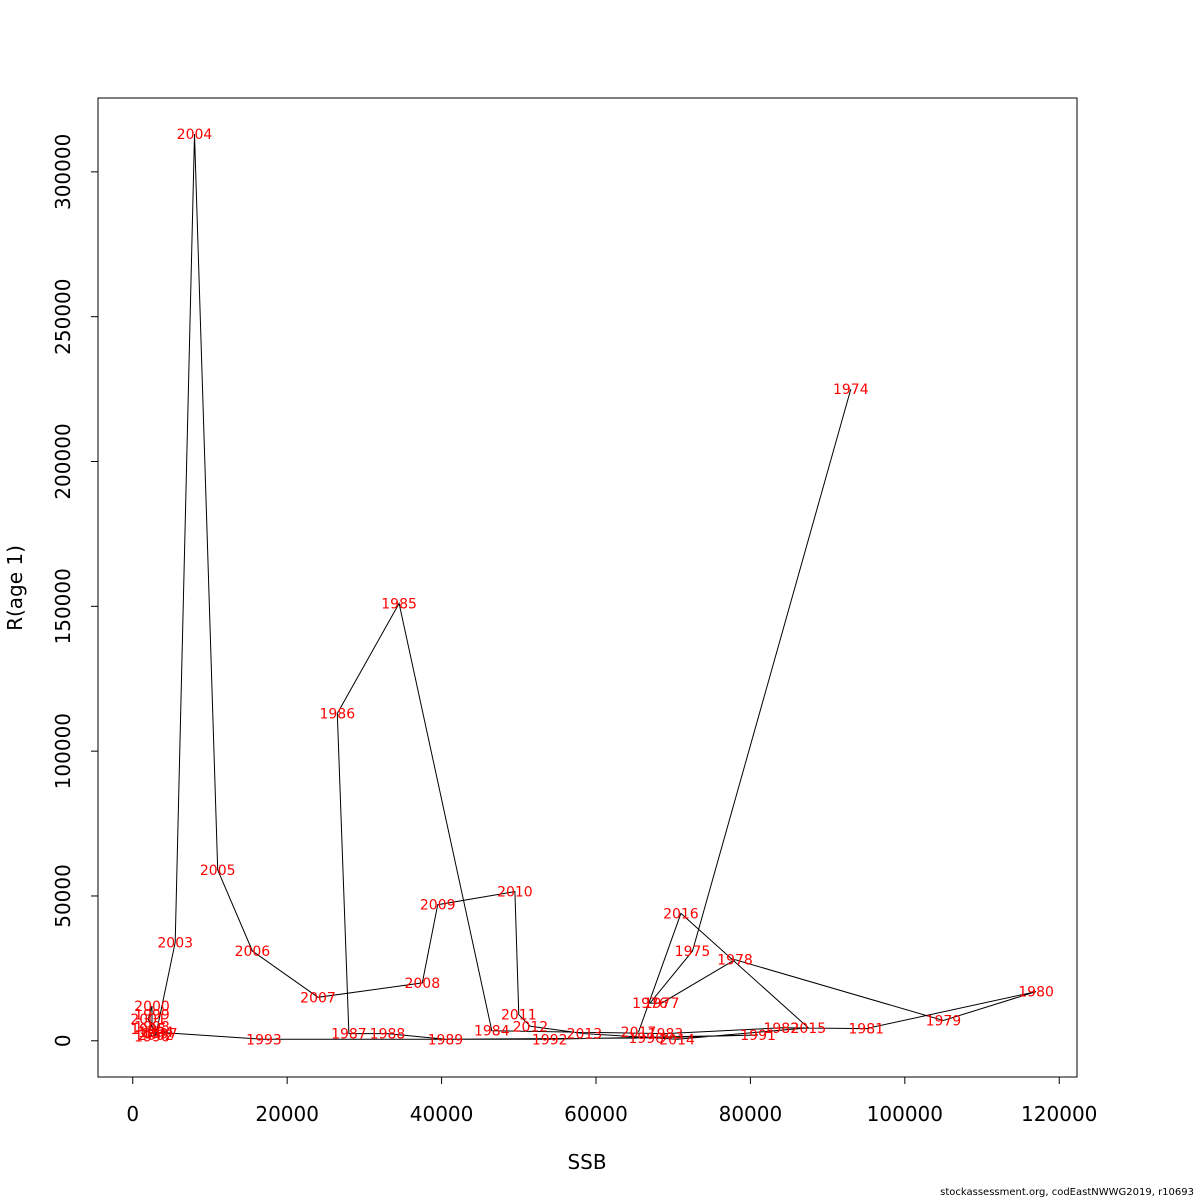  Describe the element at coordinates (218, 871) in the screenshot. I see `year-label-2005: 2005` at that location.